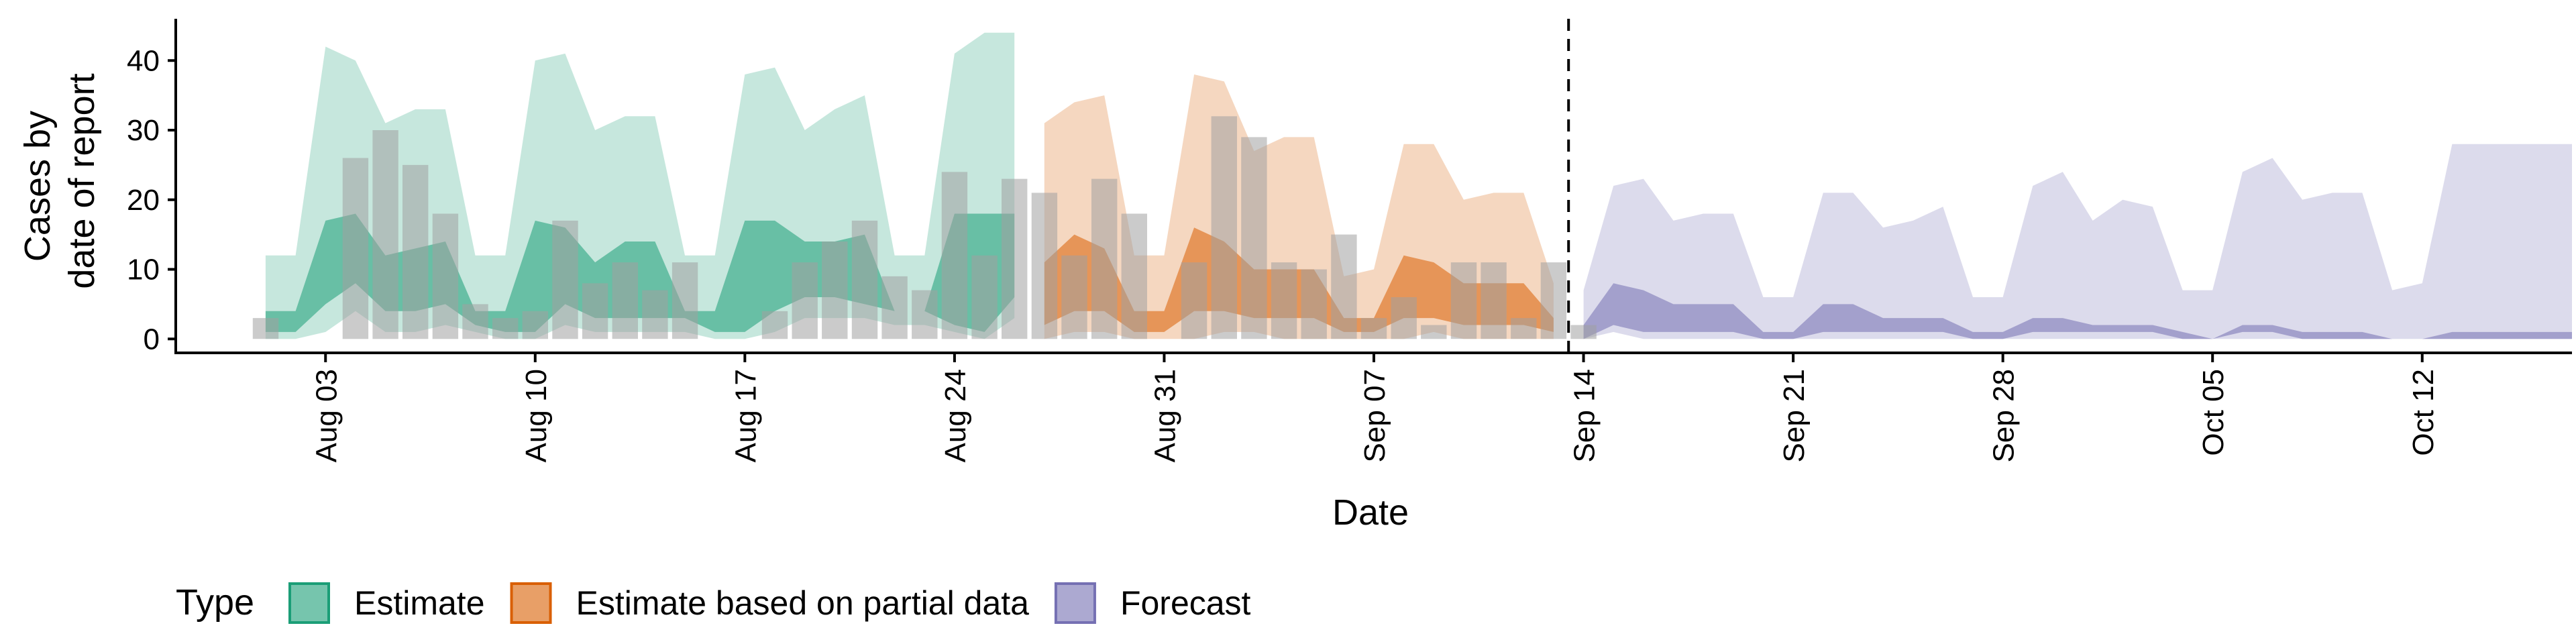 This screenshot has height=644, width=2576. I want to click on y-axis-ticks: 0 10 20 30 40, so click(151, 200).